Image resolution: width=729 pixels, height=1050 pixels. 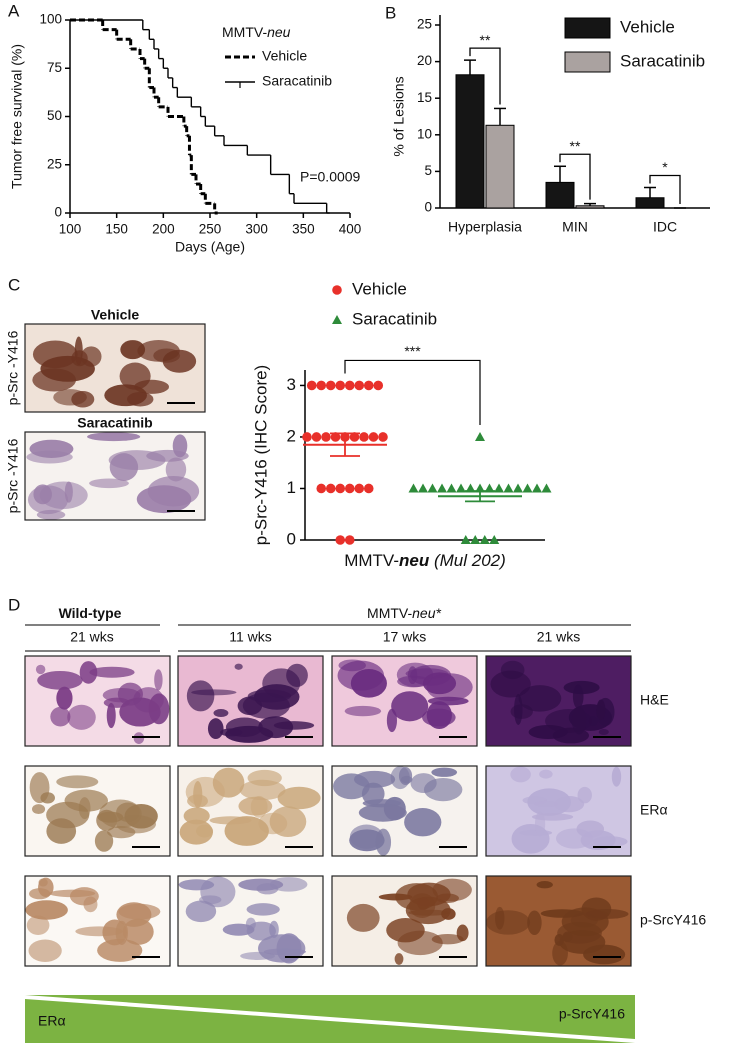 I want to click on y-tick-label: 10, so click(x=424, y=133).